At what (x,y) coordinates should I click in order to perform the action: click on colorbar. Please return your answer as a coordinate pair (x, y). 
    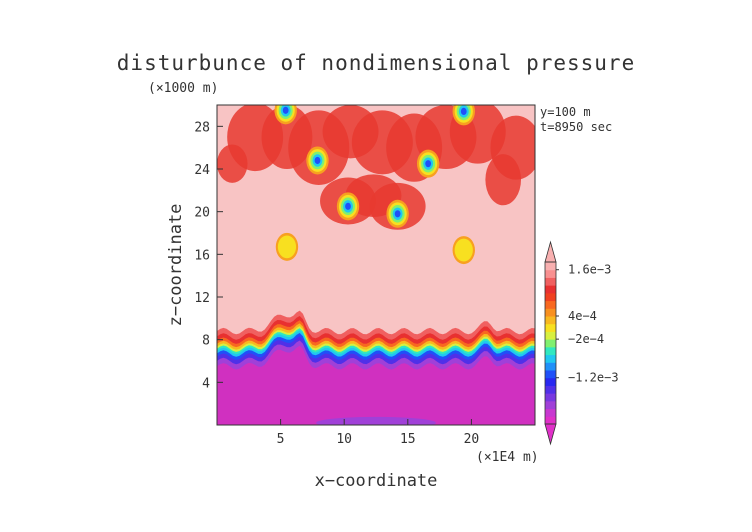
    Looking at the image, I should click on (550, 343).